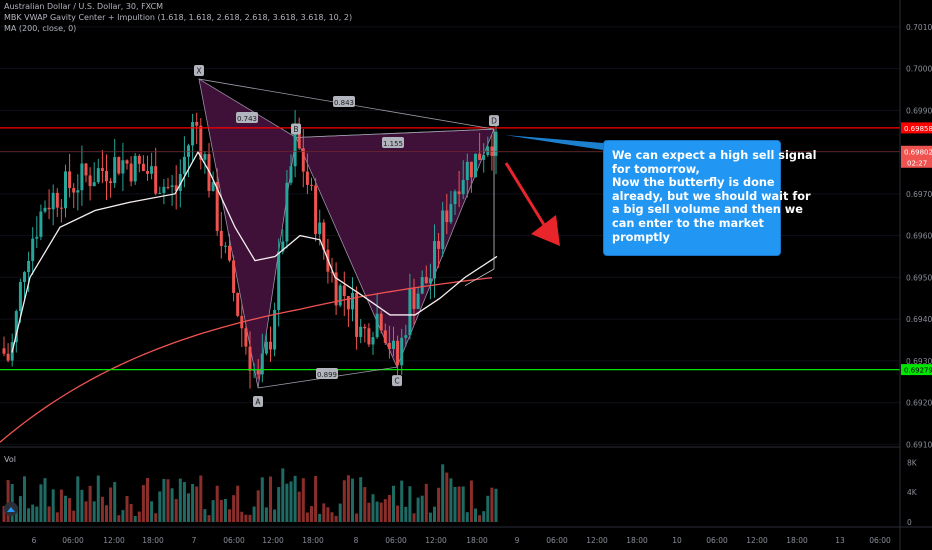 The image size is (932, 550). What do you see at coordinates (327, 375) in the screenshot?
I see `ratio-label: 0.899` at bounding box center [327, 375].